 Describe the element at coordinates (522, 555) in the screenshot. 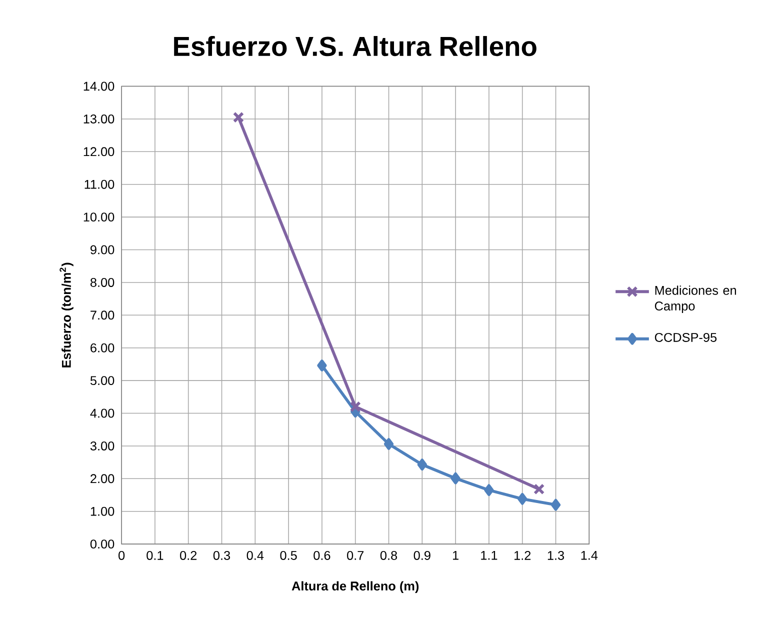

I see `x-tick-label: 1.2` at that location.